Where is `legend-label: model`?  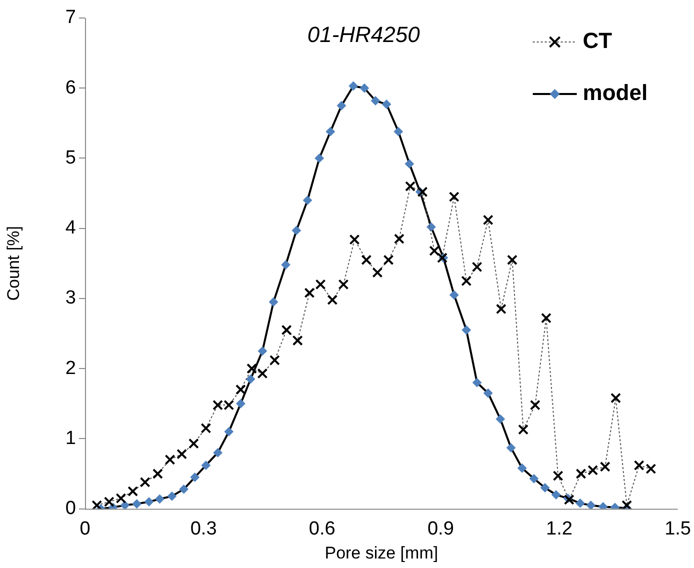 legend-label: model is located at coordinates (615, 93).